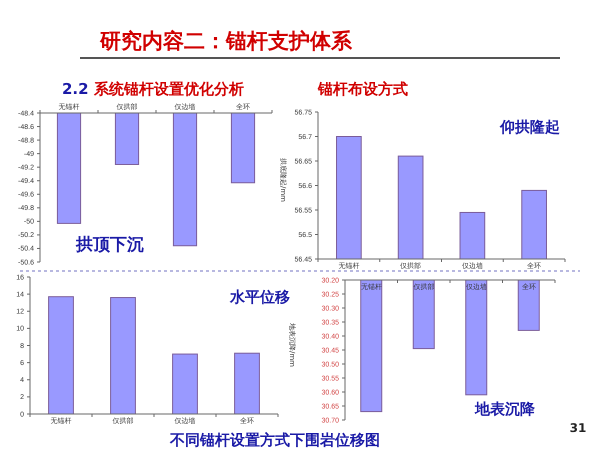  What do you see at coordinates (226, 41) in the screenshot?
I see `chart-title: 研究内容二：锚杆支护体系` at bounding box center [226, 41].